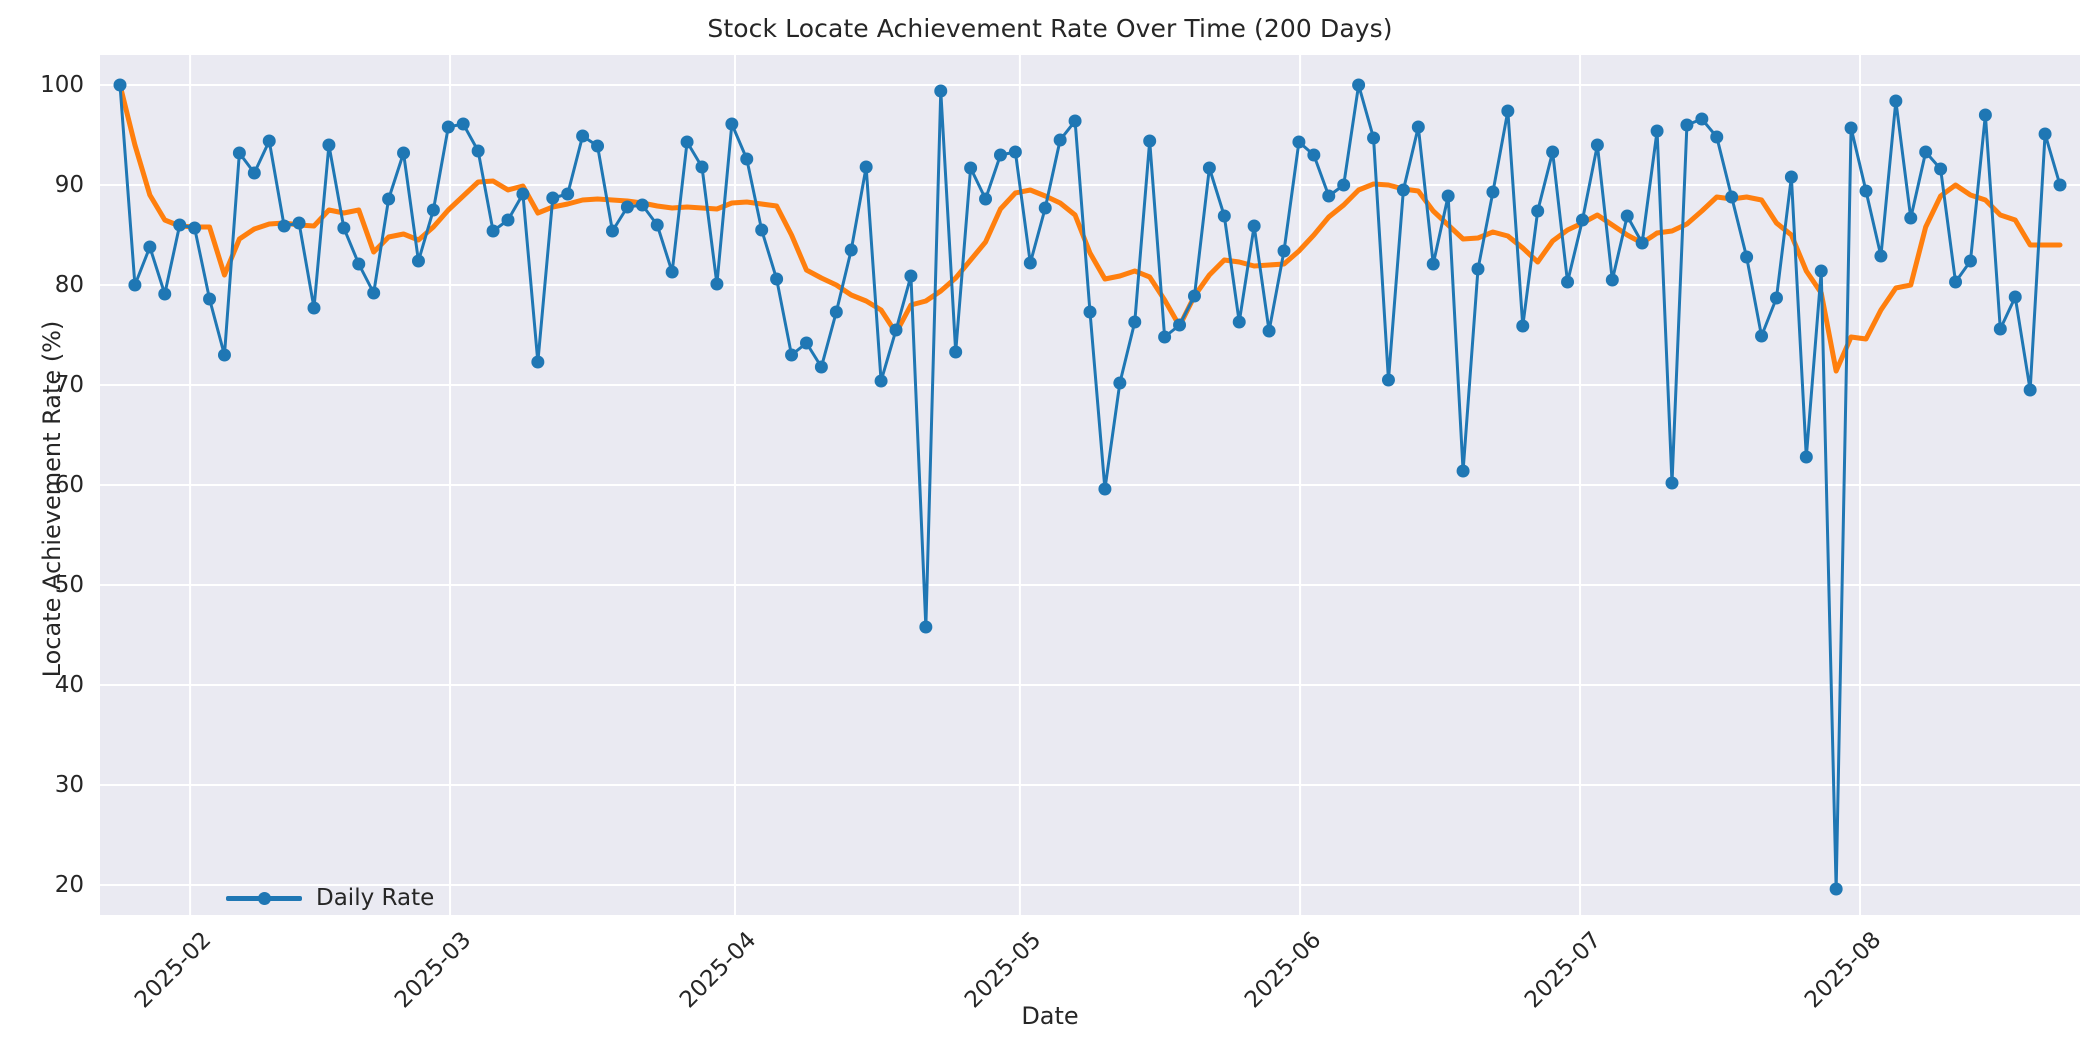  I want to click on x-axis-tick-label: 2025-07, so click(1563, 970).